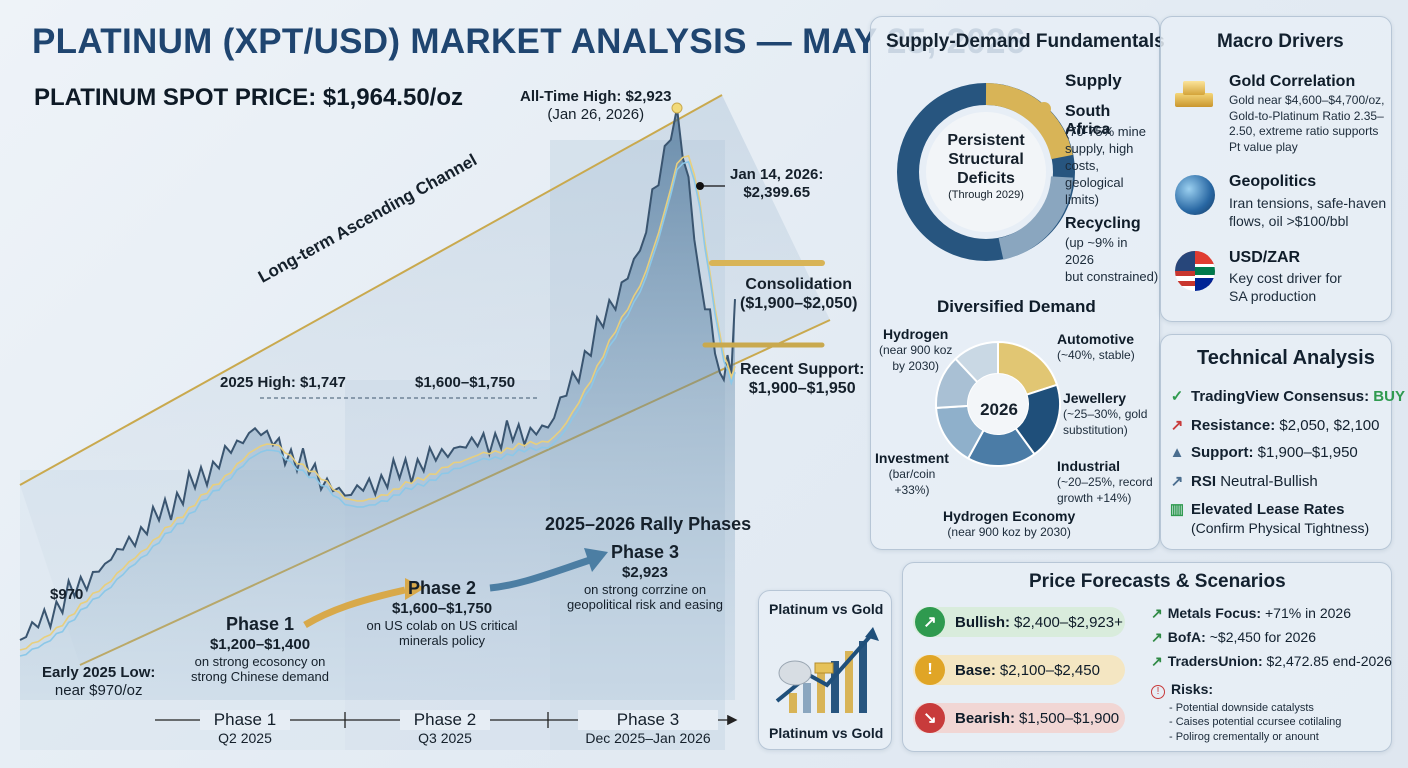 The height and width of the screenshot is (768, 1408). I want to click on demand-automotive-label: Automotive, so click(1095, 339).